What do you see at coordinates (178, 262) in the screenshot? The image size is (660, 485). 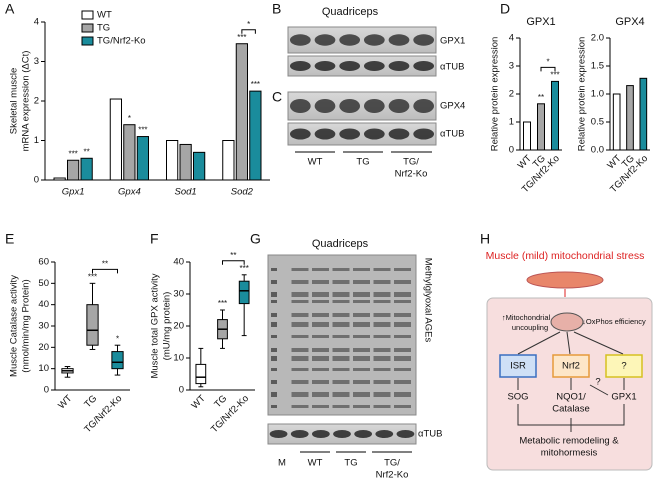 I see `y-tick-label: 40` at bounding box center [178, 262].